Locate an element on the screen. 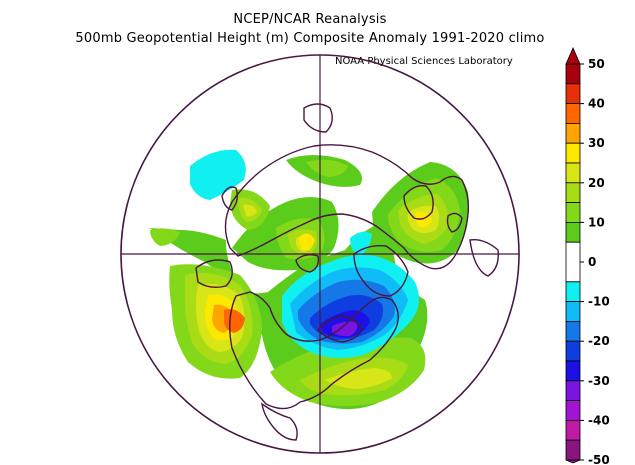  japan-coastline is located at coordinates (230, 198).